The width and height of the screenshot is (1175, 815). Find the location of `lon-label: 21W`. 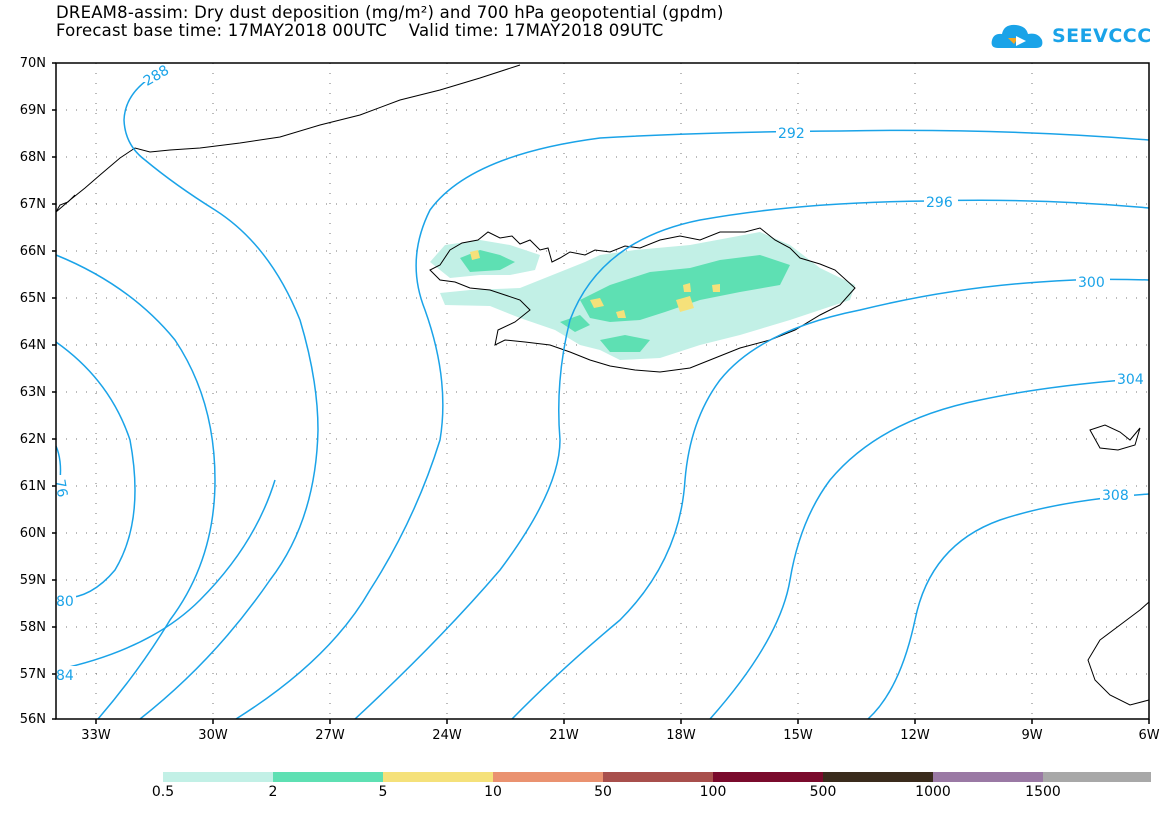

lon-label: 21W is located at coordinates (564, 735).